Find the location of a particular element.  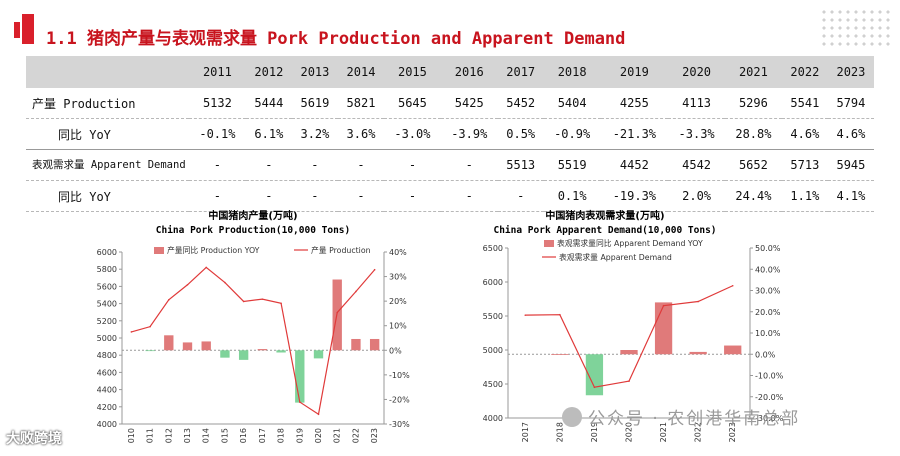

watermark-left: 大败跨境 is located at coordinates (34, 439).